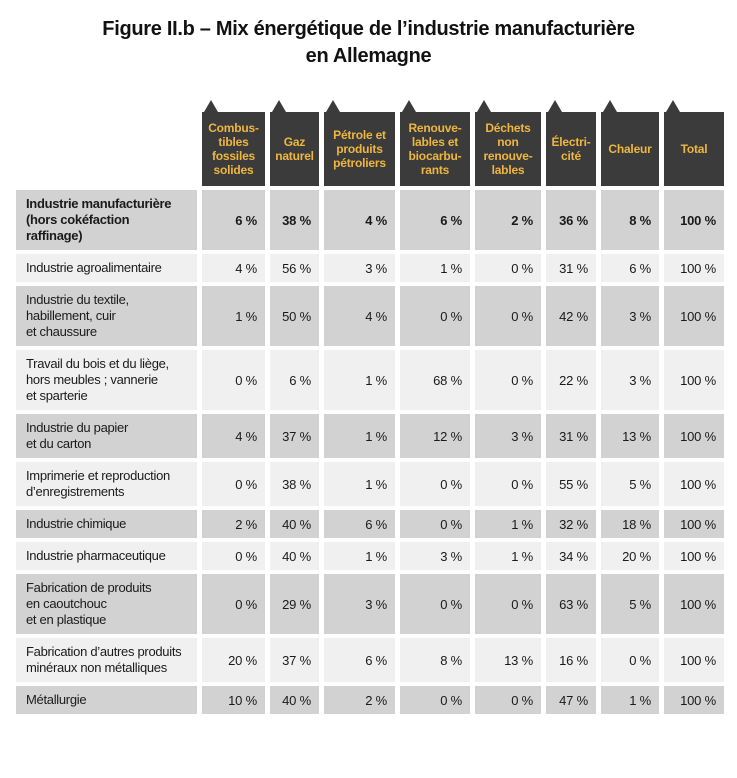 The image size is (737, 778). I want to click on row-label: Industrie agroalimentaire, so click(106, 268).